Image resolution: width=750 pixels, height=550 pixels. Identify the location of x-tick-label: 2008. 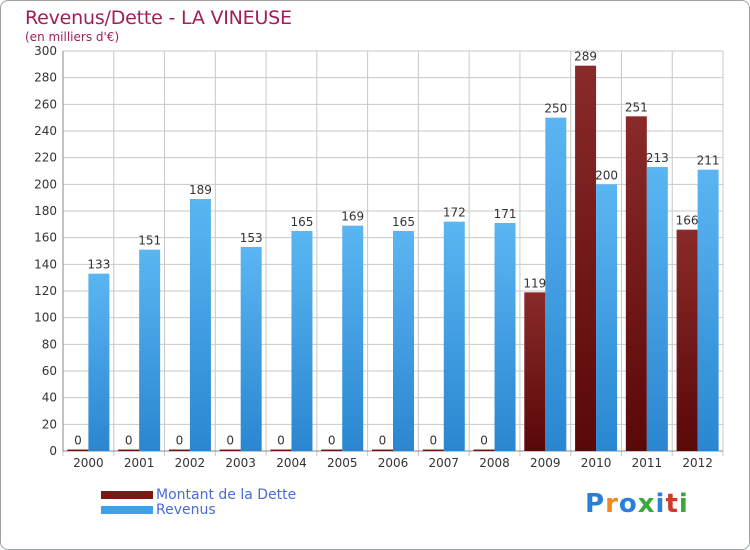
(494, 463).